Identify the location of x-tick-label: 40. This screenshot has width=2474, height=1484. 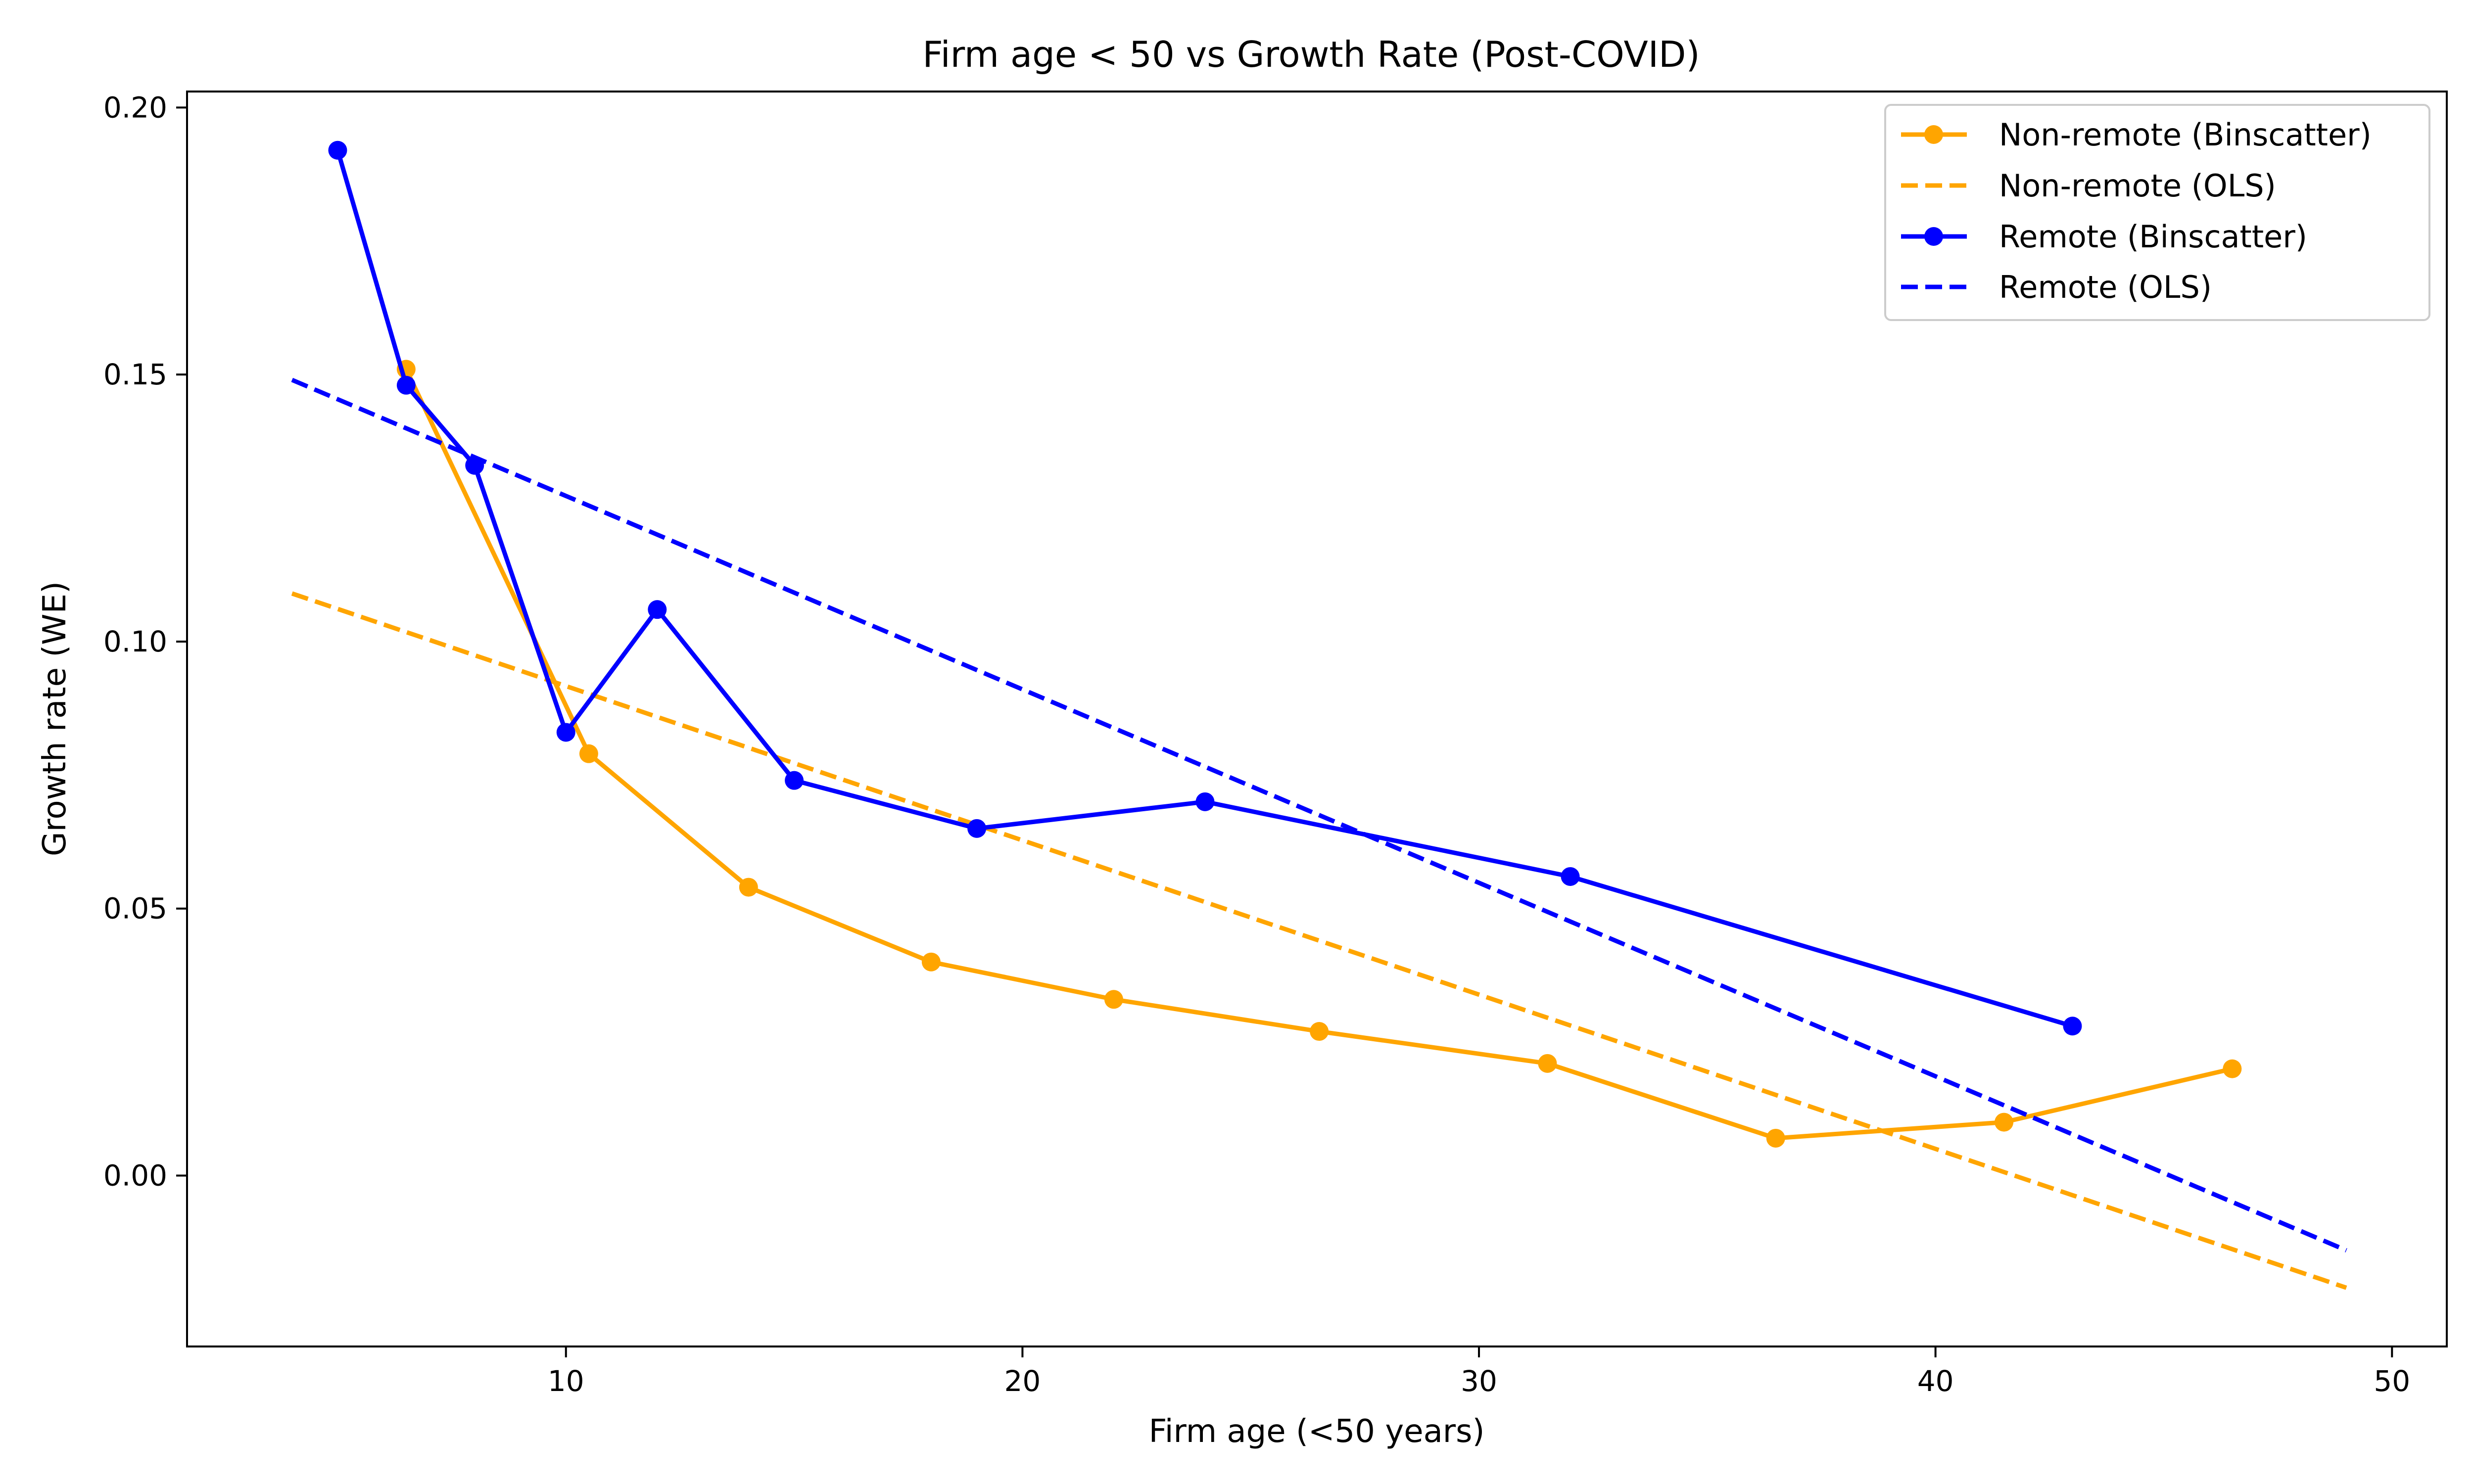
(1936, 1381).